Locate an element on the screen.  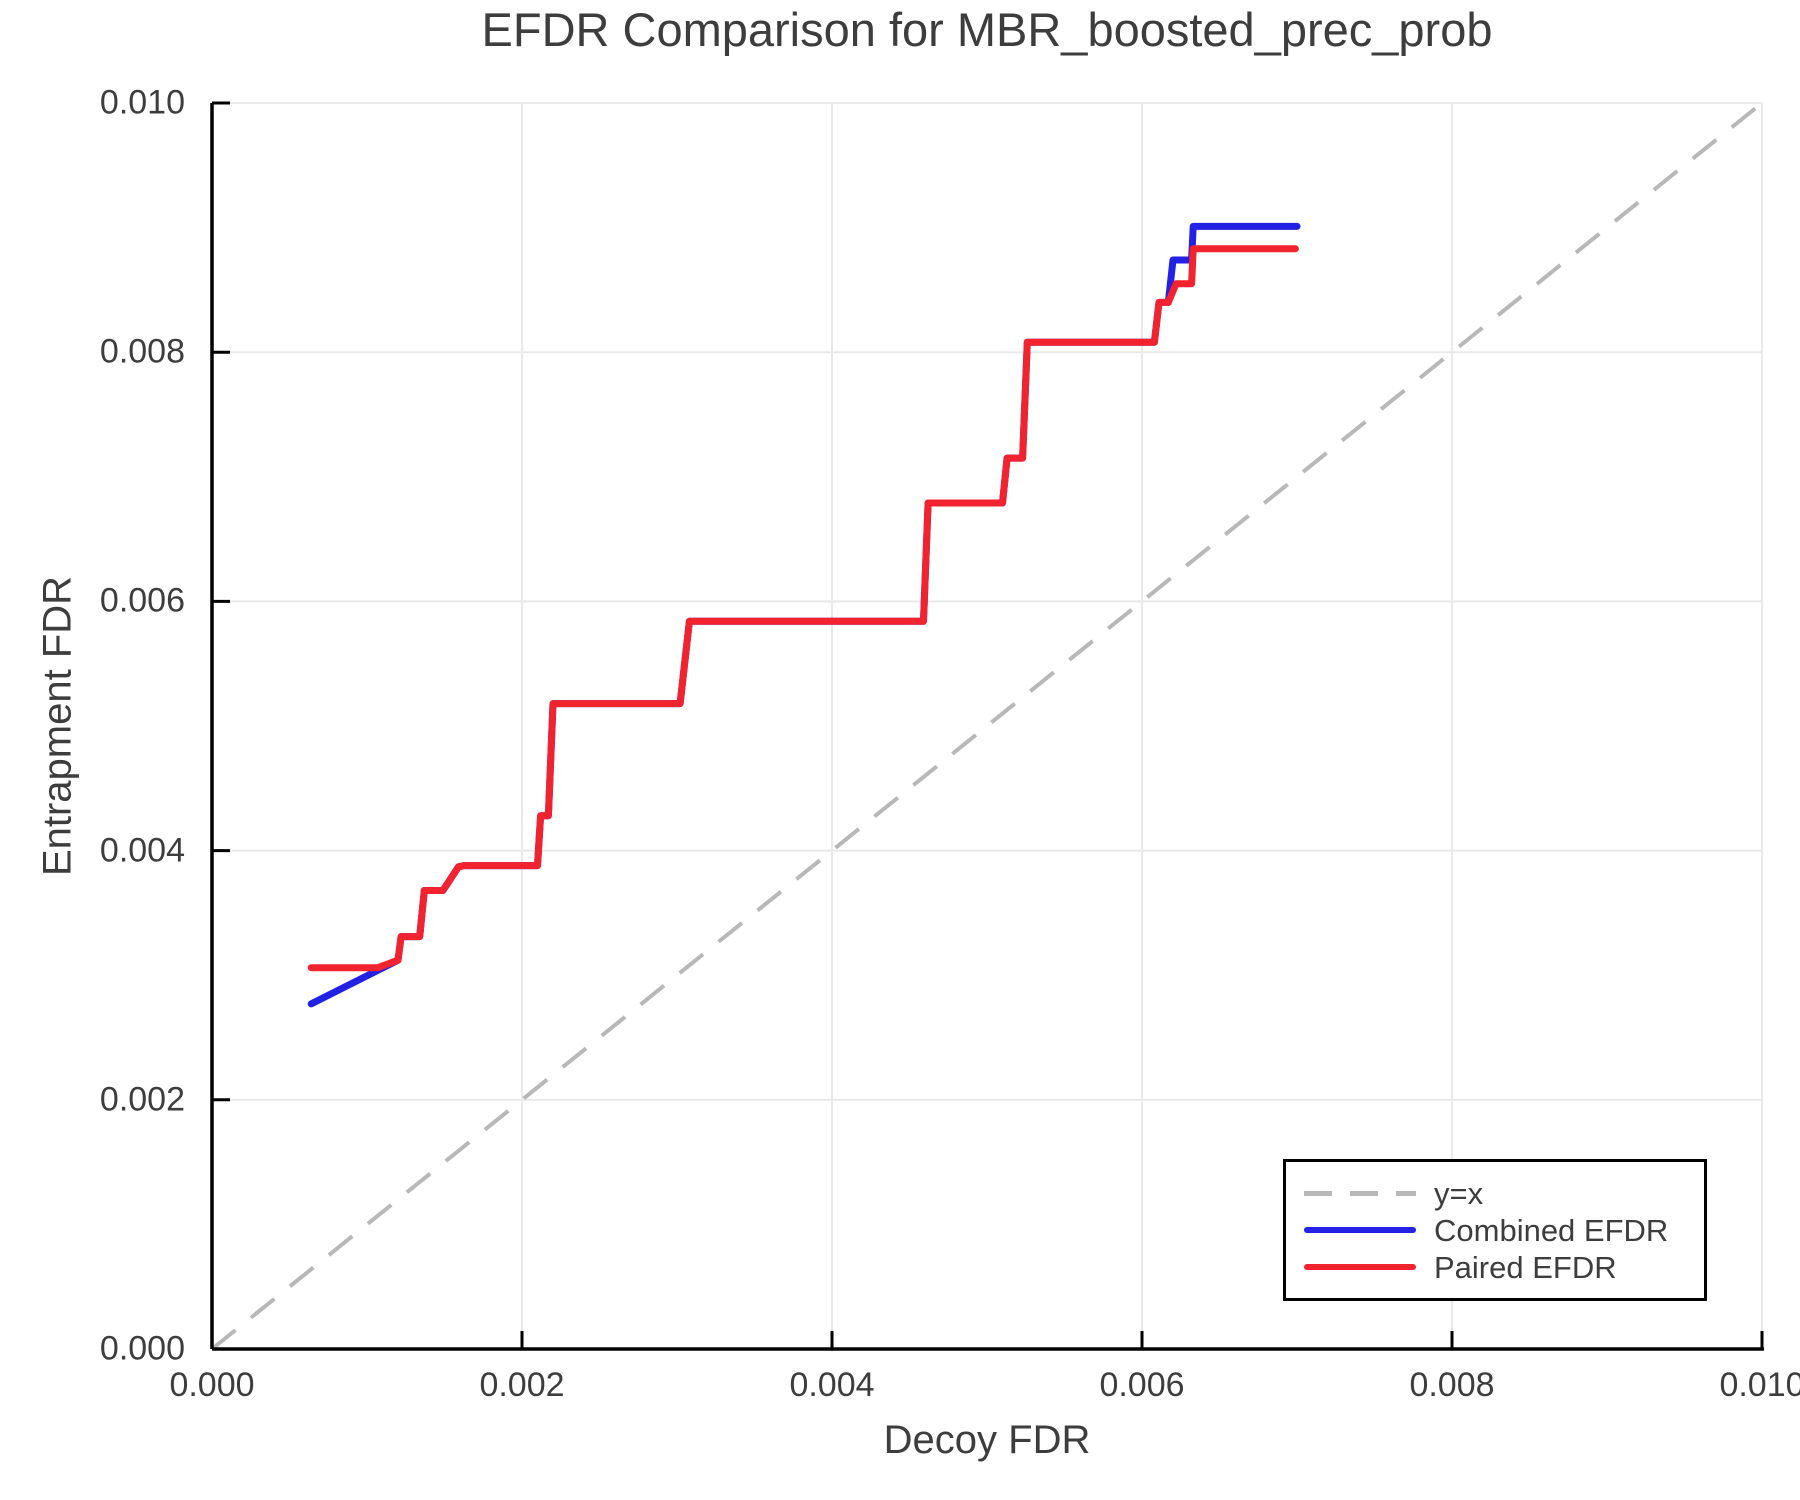
legend-item-combined: Combined EFDR is located at coordinates (1504, 1230).